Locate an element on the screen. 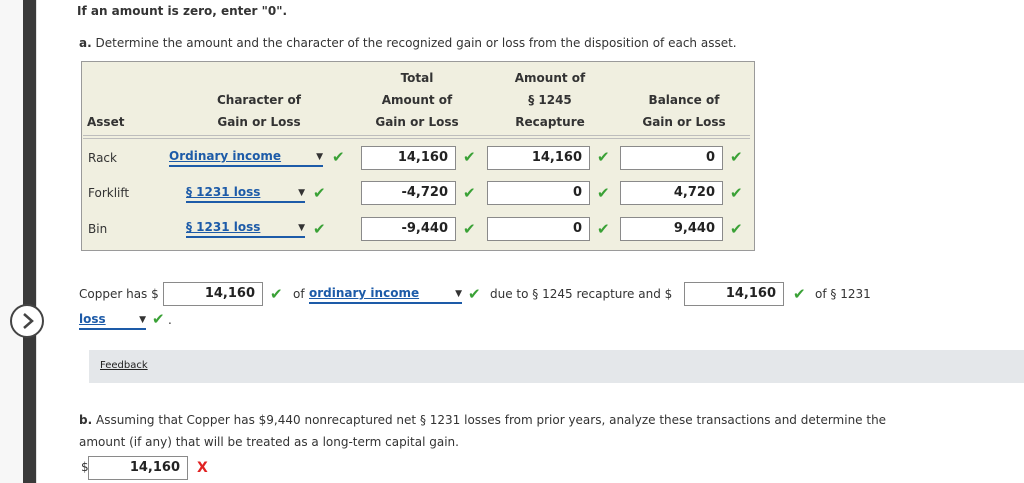 The height and width of the screenshot is (483, 1024). header-total-2: Amount of is located at coordinates (417, 100).